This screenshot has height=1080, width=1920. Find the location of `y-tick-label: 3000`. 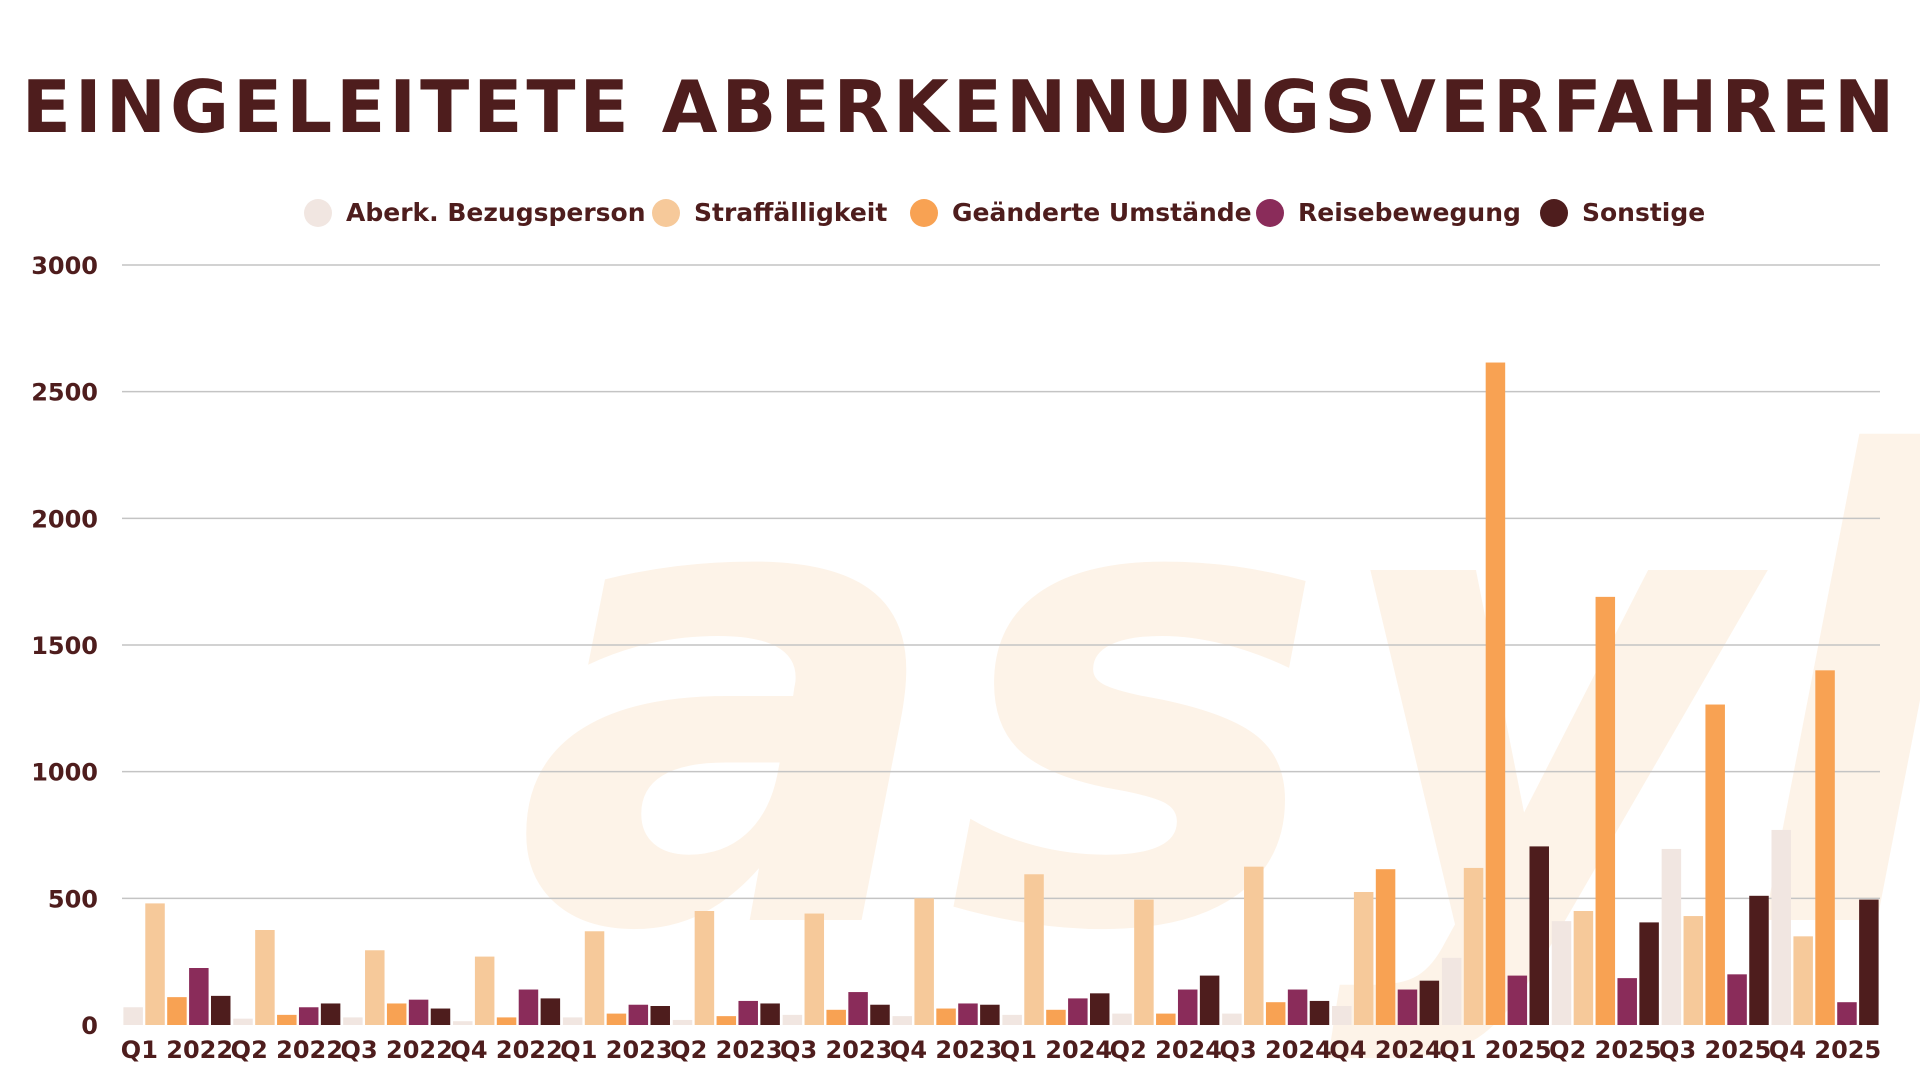

y-tick-label: 3000 is located at coordinates (64, 266).